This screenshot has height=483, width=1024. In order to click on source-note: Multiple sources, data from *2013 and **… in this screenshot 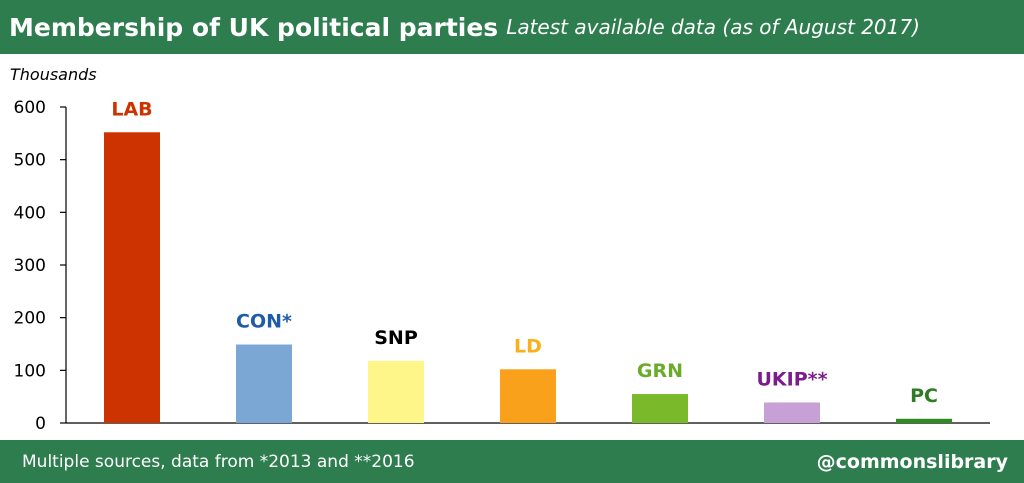, I will do `click(218, 461)`.